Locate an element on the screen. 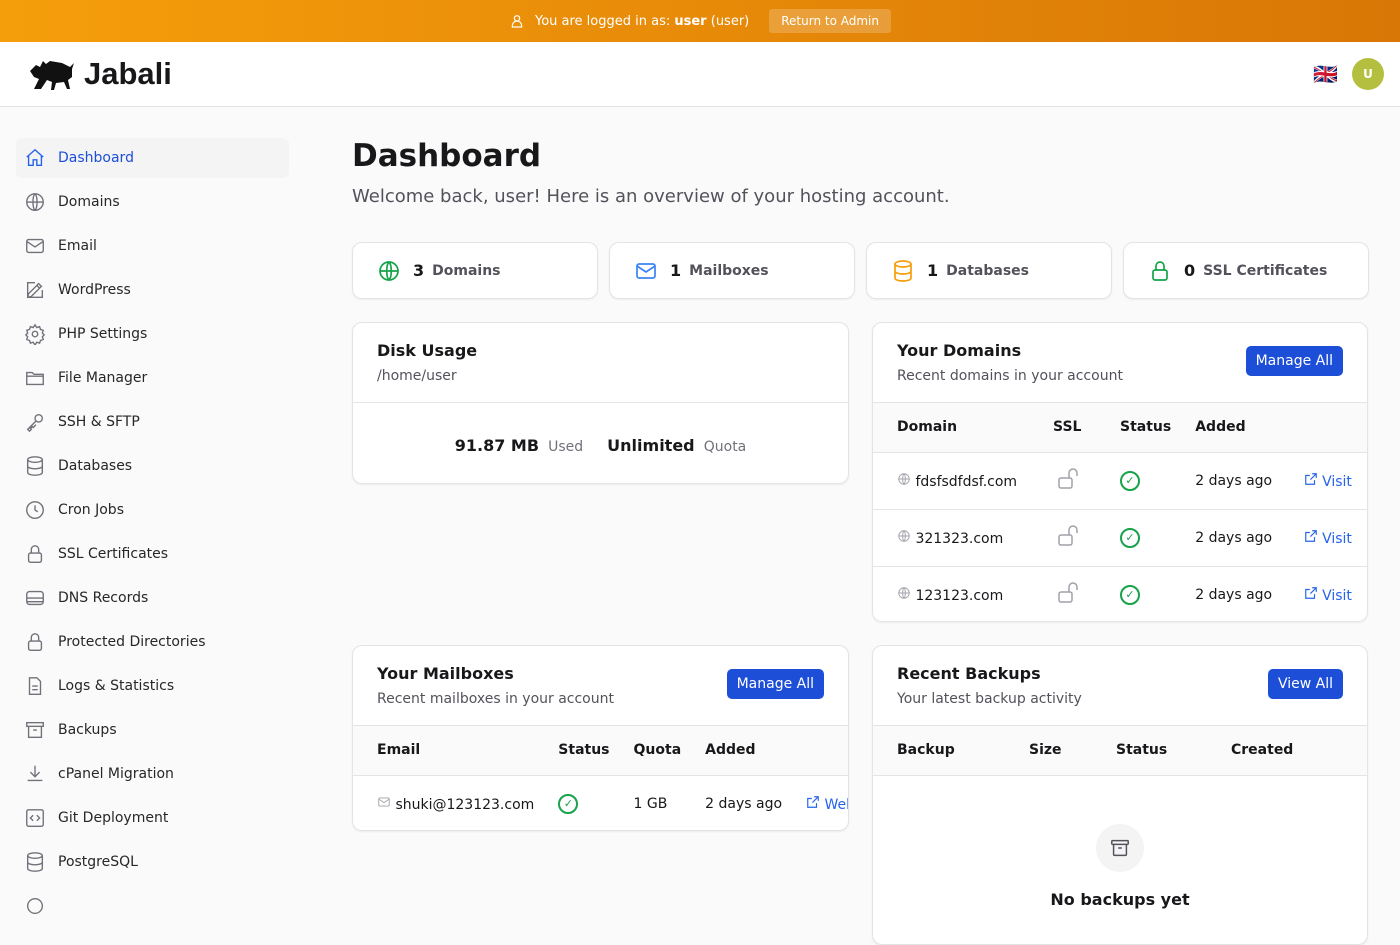  view-all-backups-button: View All is located at coordinates (1305, 684).